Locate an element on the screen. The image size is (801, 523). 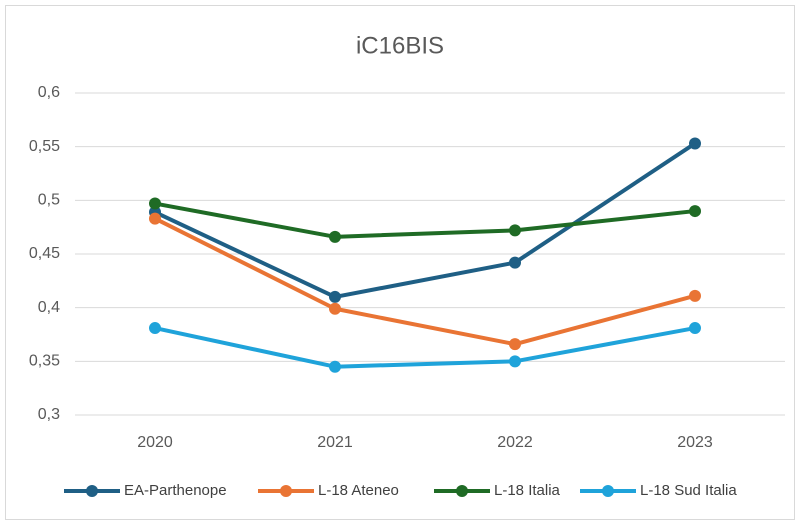
y-tick-label: 0,35 is located at coordinates (44, 361).